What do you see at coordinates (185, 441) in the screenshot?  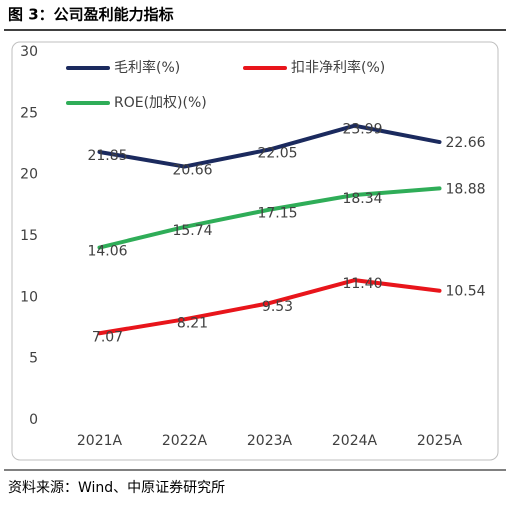 I see `x-tick-label: 2022A` at bounding box center [185, 441].